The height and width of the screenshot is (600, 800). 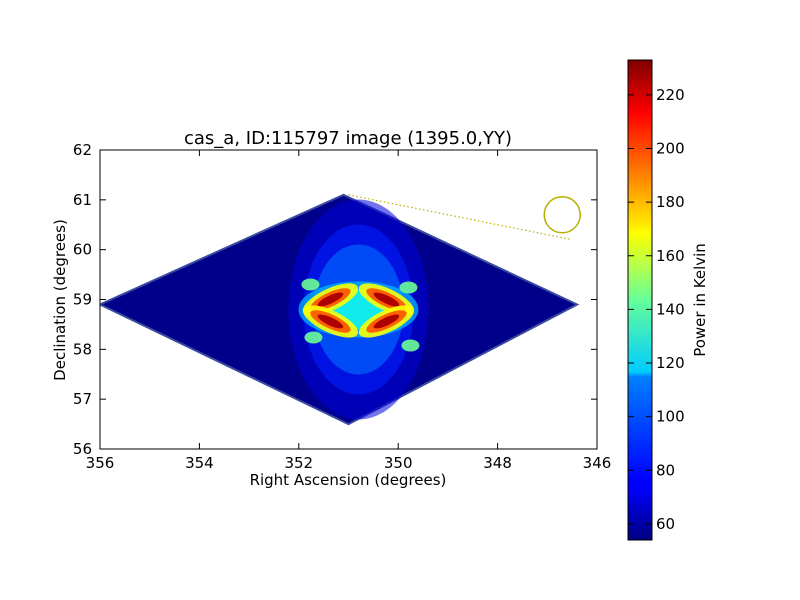 I want to click on y-tick-label: 60, so click(x=82, y=250).